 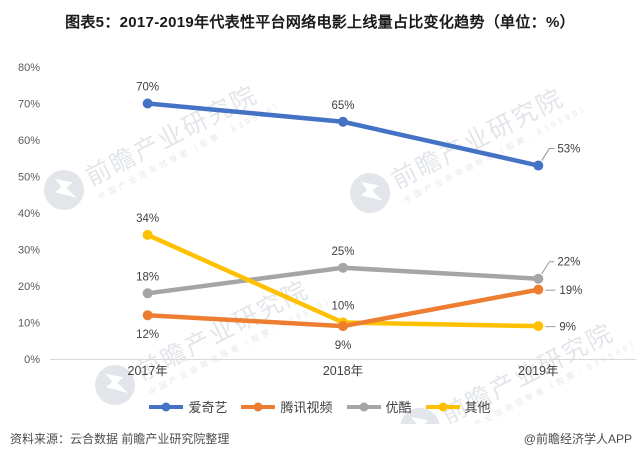 What do you see at coordinates (147, 219) in the screenshot?
I see `data-label-others-2017年: 34%` at bounding box center [147, 219].